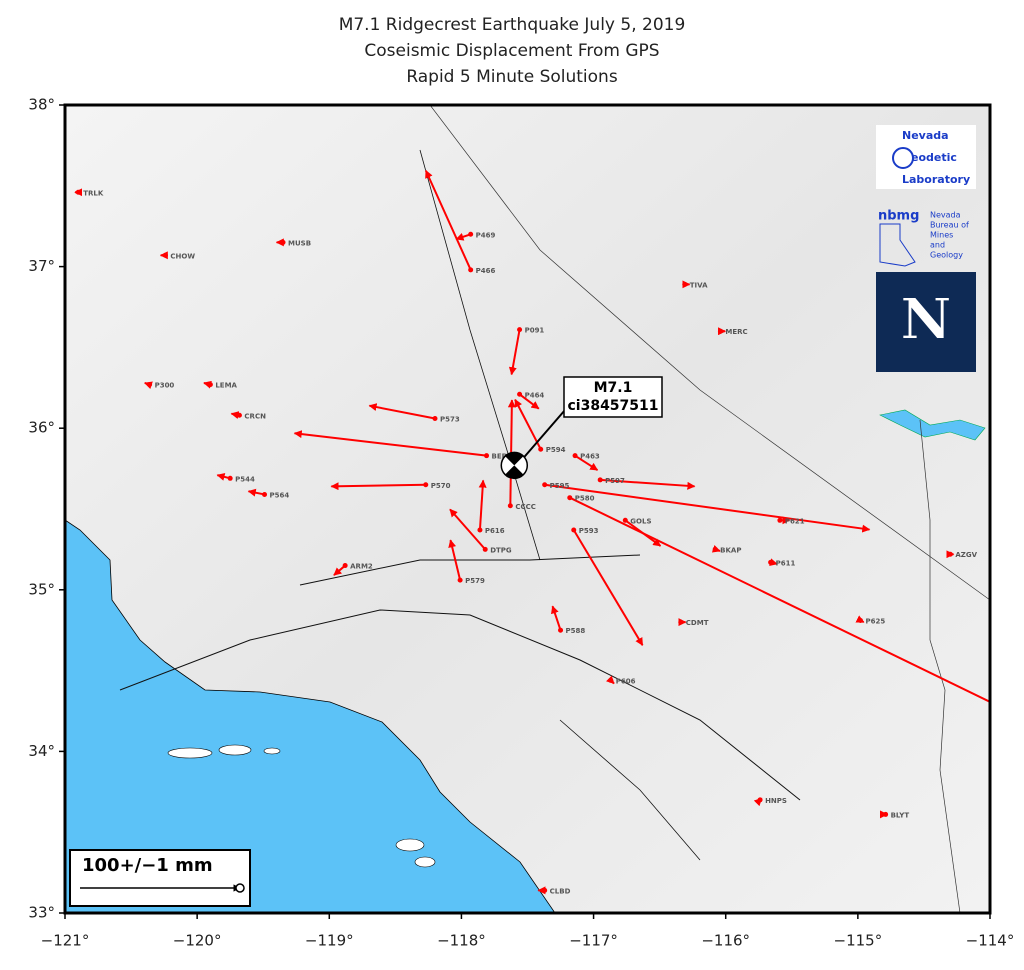  I want to click on ngl-text: Laboratory, so click(936, 179).